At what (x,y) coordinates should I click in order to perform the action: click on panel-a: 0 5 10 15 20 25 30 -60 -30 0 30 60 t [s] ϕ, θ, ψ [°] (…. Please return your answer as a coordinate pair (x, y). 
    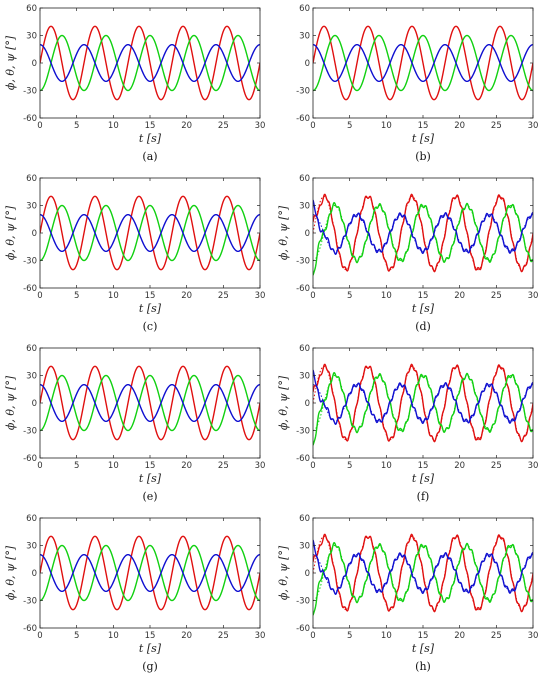
    Looking at the image, I should click on (134, 83).